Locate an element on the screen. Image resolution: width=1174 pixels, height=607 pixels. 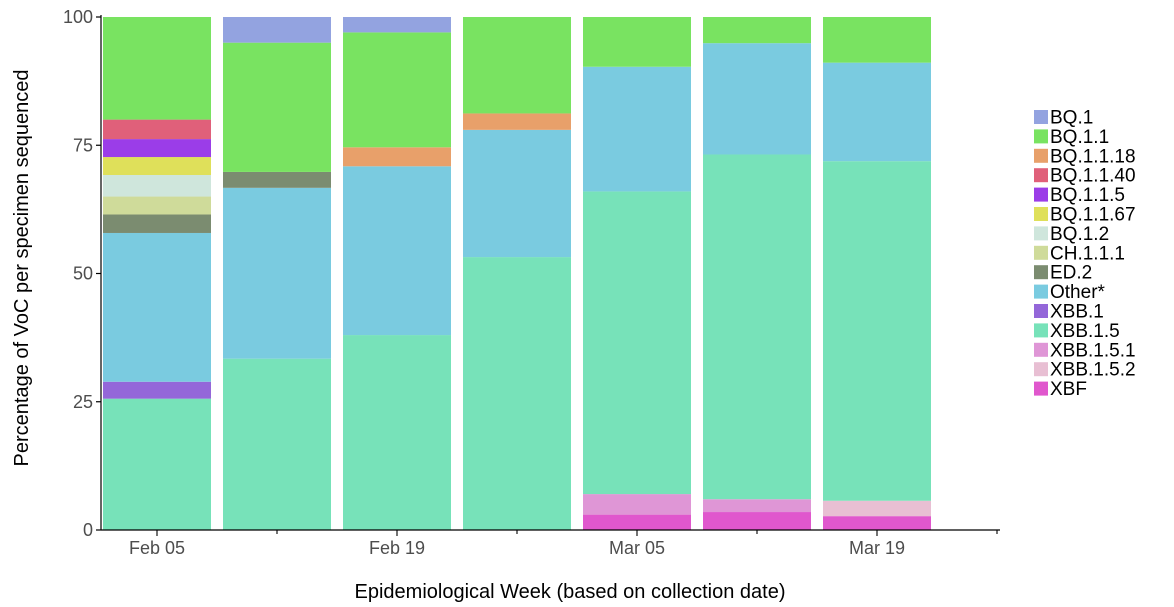
legend-item-bq-1-2: BQ.1.2 is located at coordinates (1071, 234).